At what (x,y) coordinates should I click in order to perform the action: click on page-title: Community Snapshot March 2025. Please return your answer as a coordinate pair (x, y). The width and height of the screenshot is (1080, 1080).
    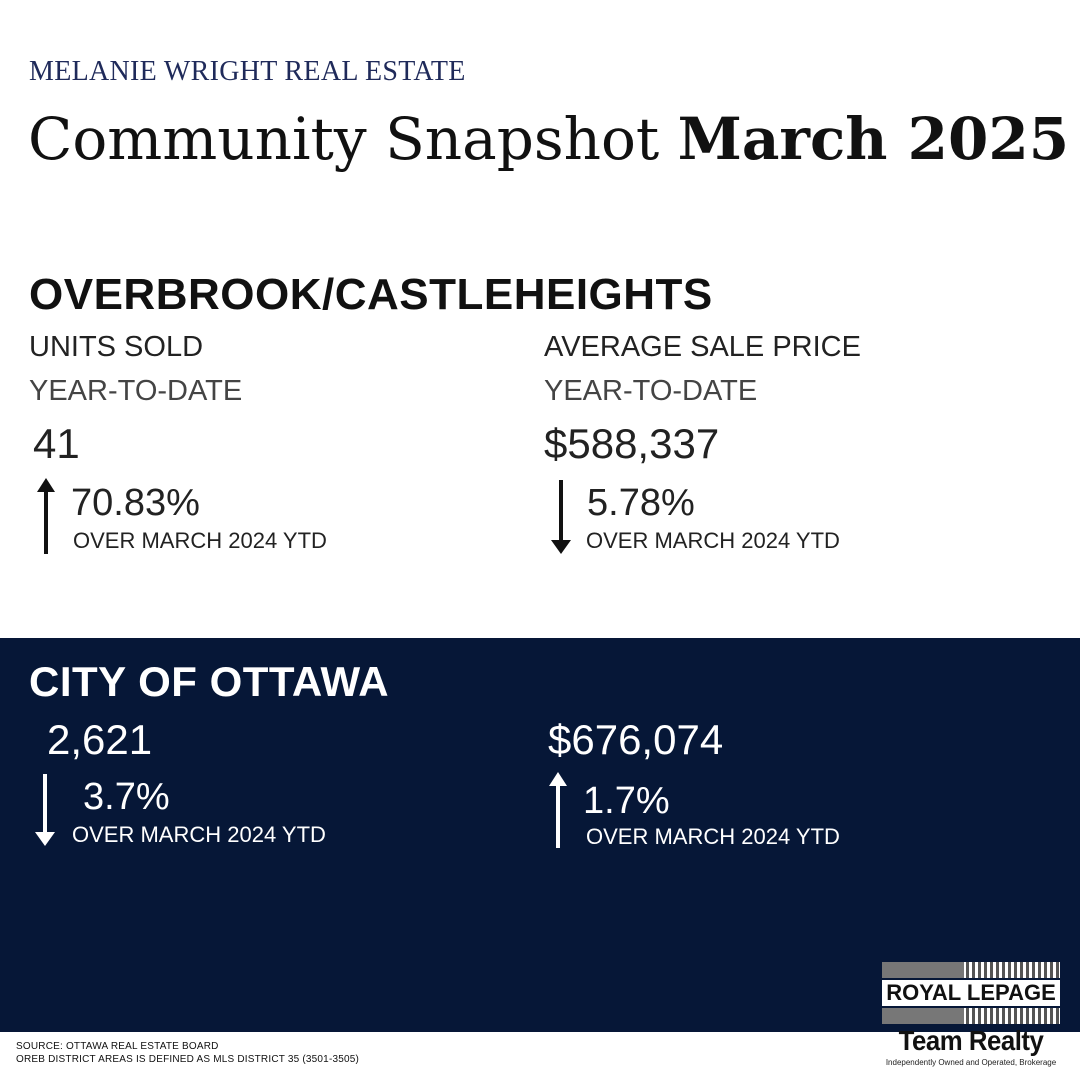
    Looking at the image, I should click on (549, 139).